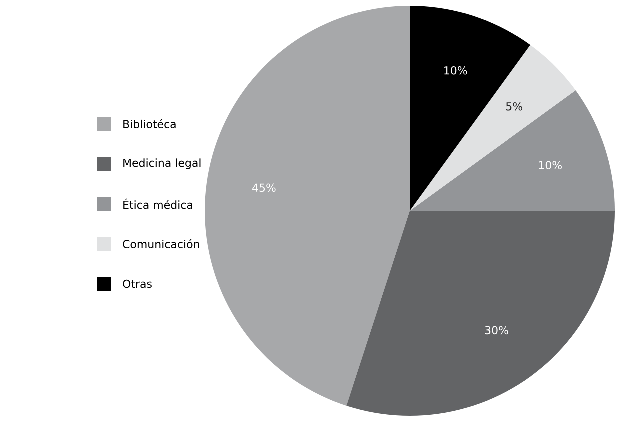 Image resolution: width=620 pixels, height=421 pixels. What do you see at coordinates (158, 204) in the screenshot?
I see `legend-label: Ética médica` at bounding box center [158, 204].